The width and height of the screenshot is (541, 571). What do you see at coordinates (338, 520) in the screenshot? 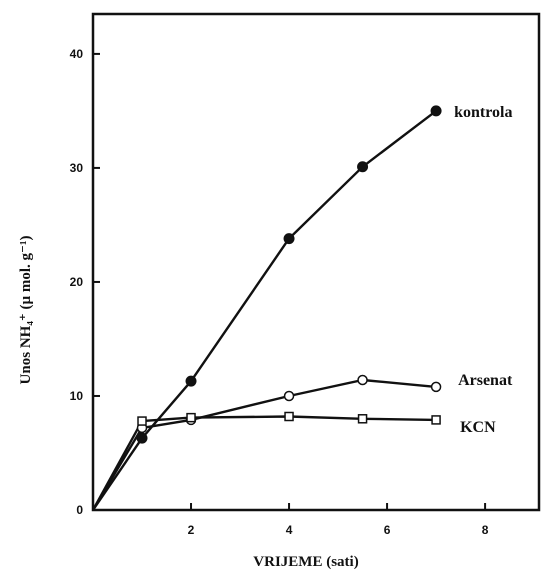
I see `x-axis-ticks: 2 4 6 8` at bounding box center [338, 520].